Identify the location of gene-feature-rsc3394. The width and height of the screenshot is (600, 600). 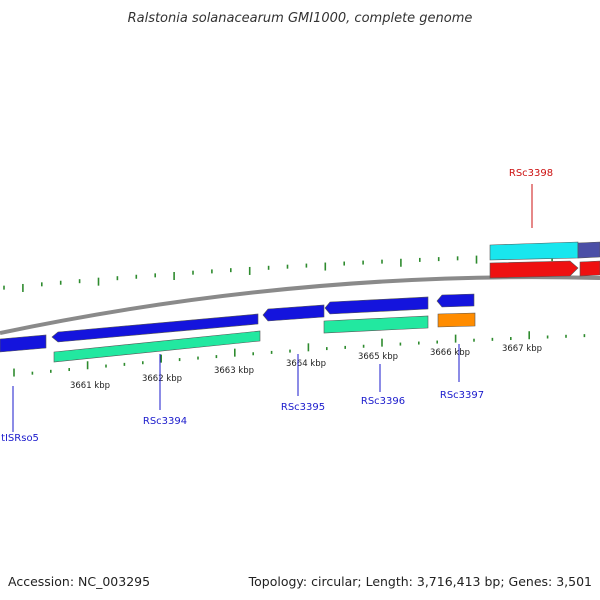
(157, 346).